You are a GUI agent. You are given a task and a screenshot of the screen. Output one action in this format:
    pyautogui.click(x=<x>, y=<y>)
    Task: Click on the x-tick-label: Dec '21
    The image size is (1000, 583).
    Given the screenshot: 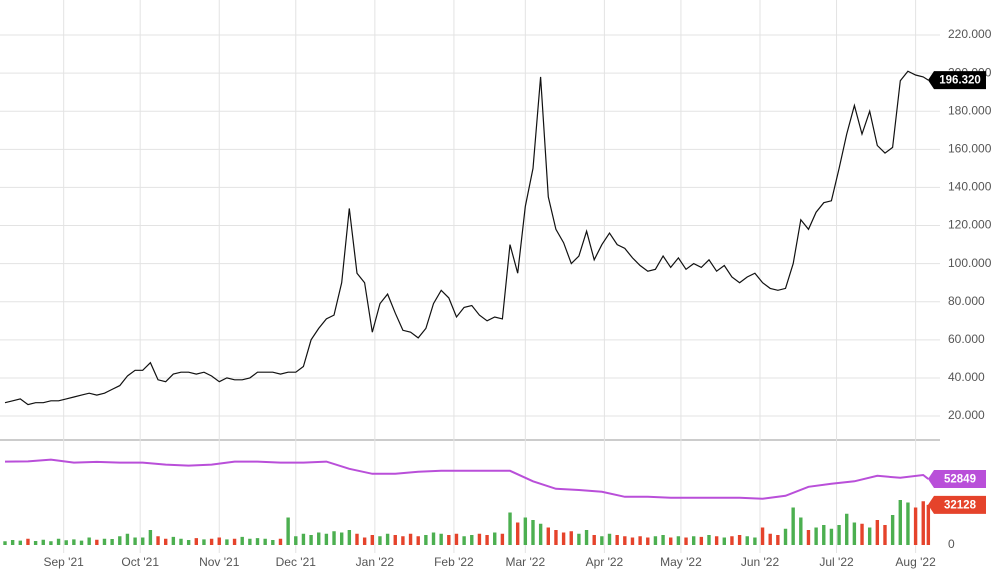 What is the action you would take?
    pyautogui.click(x=296, y=562)
    